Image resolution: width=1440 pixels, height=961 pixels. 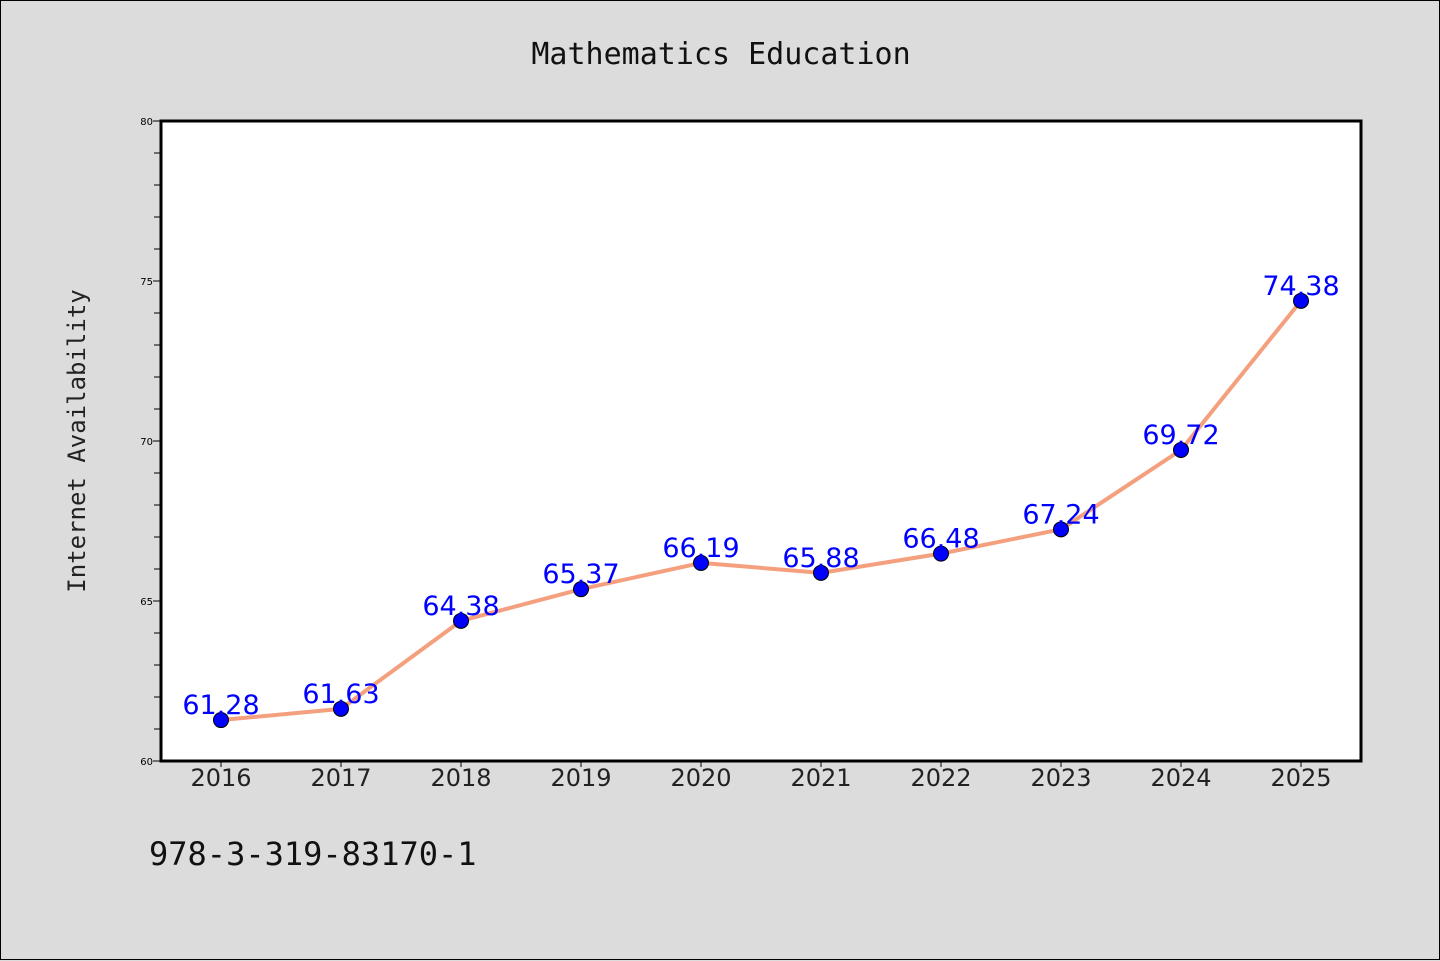 I want to click on x-tick-label: 2023, so click(x=1060, y=778).